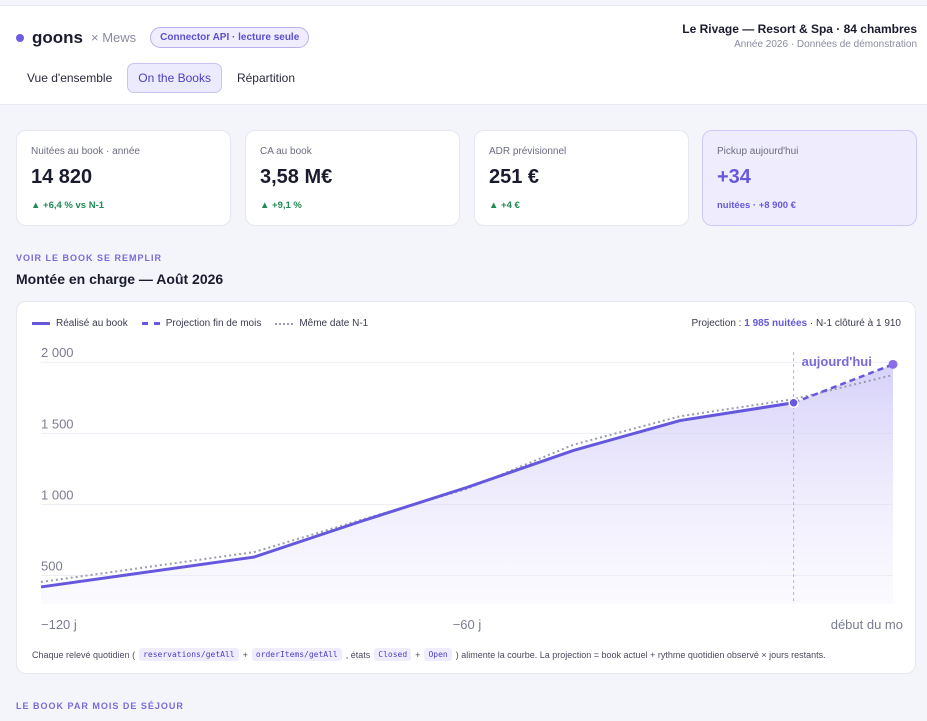 Image resolution: width=927 pixels, height=721 pixels. What do you see at coordinates (70, 78) in the screenshot?
I see `tab-overview: Vue d'ensemble` at bounding box center [70, 78].